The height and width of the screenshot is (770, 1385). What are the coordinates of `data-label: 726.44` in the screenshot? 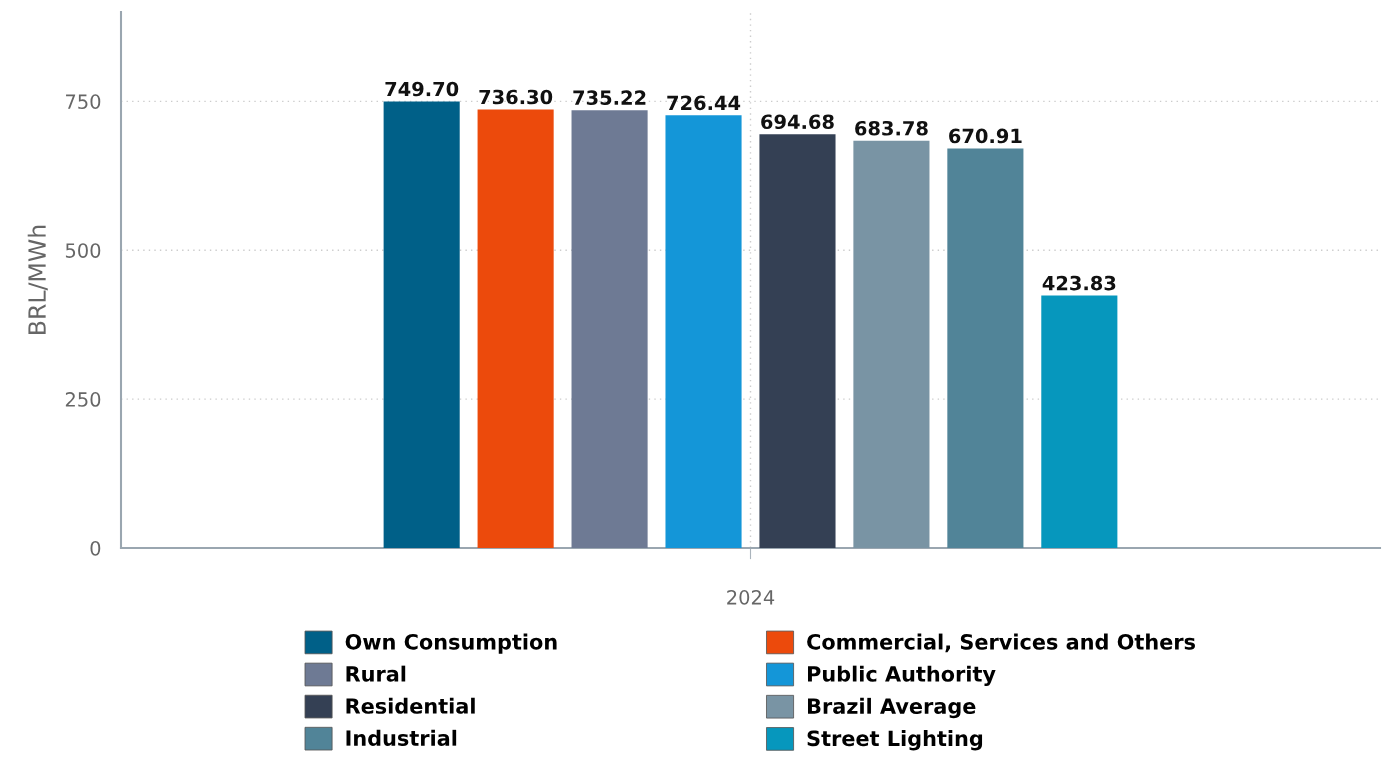 It's located at (704, 103).